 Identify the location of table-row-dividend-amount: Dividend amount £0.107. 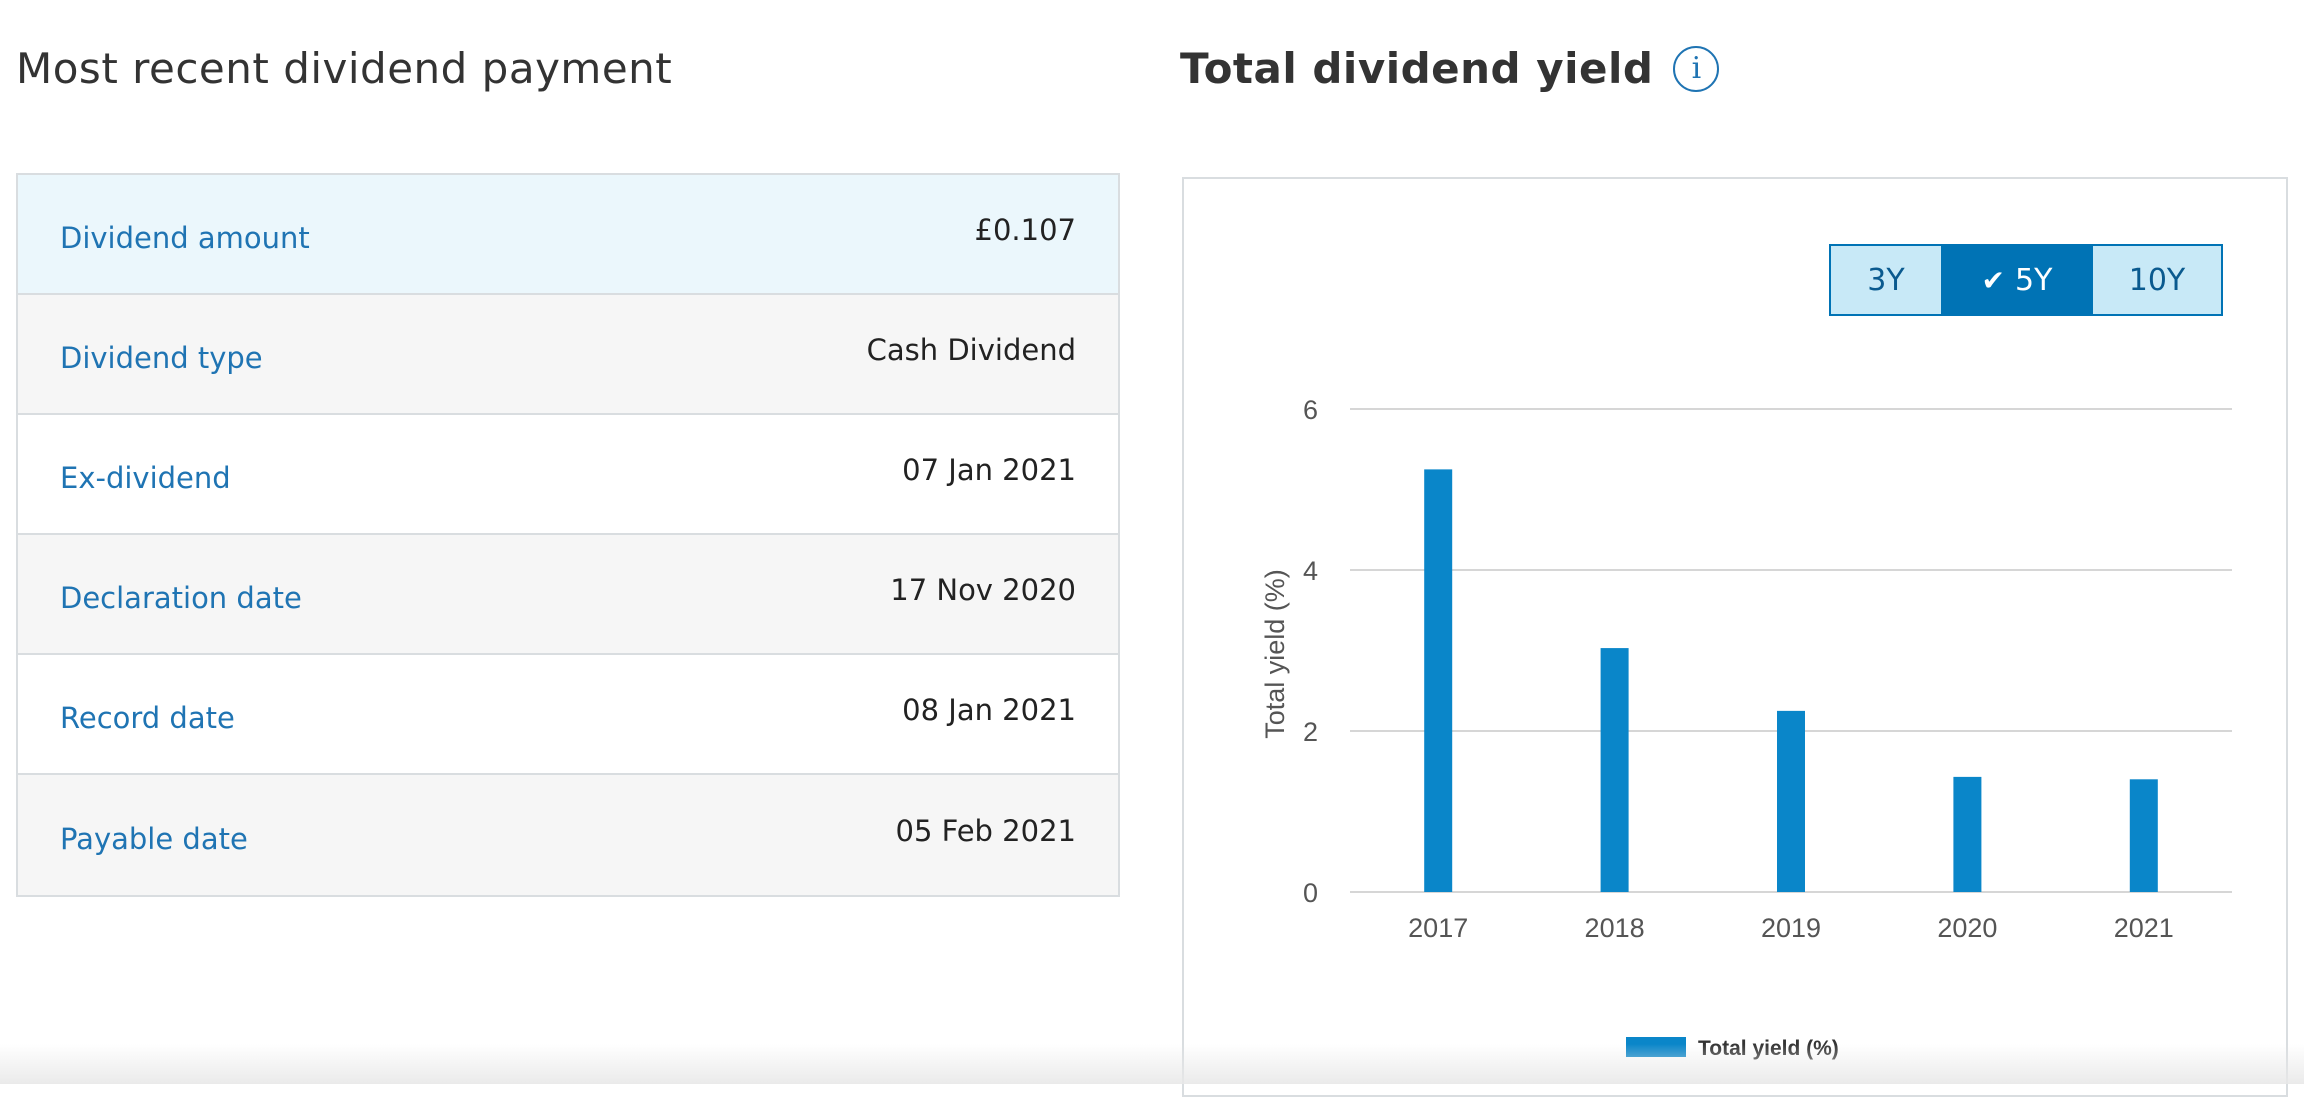
(568, 235).